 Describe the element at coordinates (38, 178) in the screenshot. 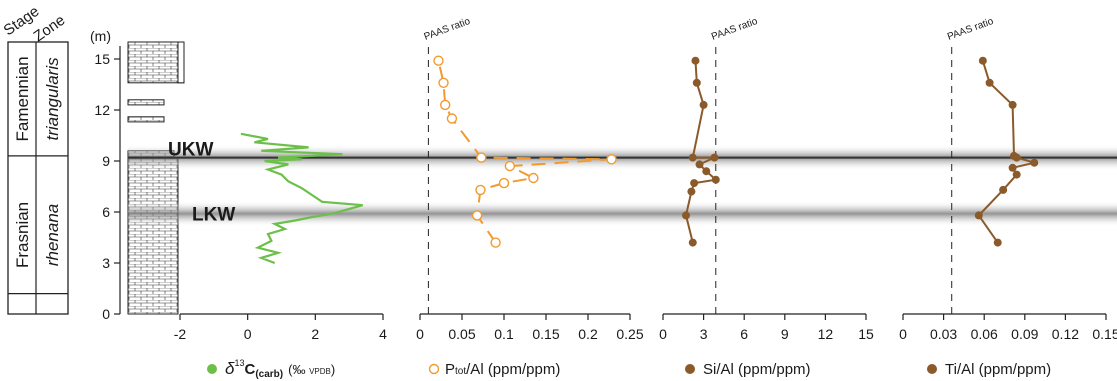

I see `stratigraphy-columns: Famennian Frasnian triangularis rhenana` at that location.